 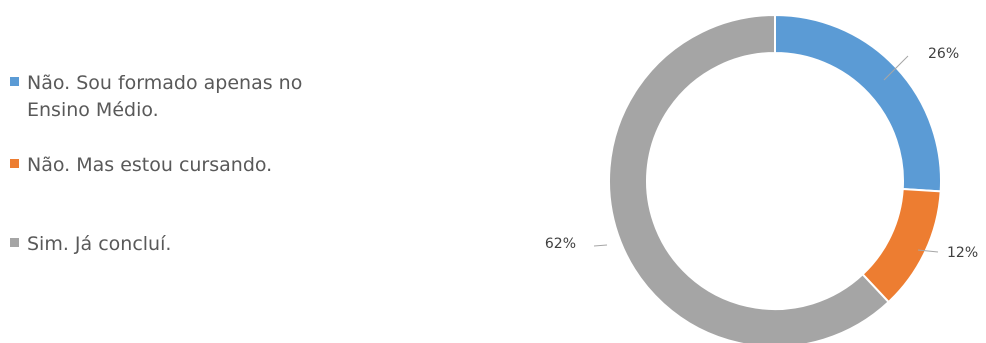 What do you see at coordinates (165, 96) in the screenshot?
I see `legend-label-ensino-medio: Não. Sou formado apenas no Ensino Médio.` at bounding box center [165, 96].